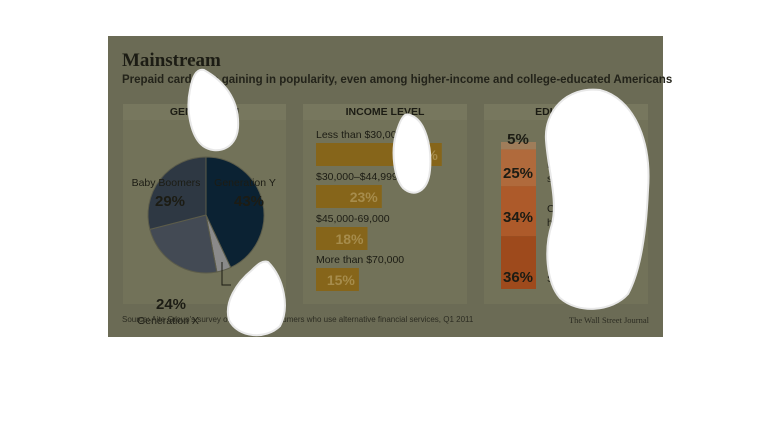 This screenshot has width=770, height=432. What do you see at coordinates (364, 197) in the screenshot?
I see `income-value-label: 23%` at bounding box center [364, 197].